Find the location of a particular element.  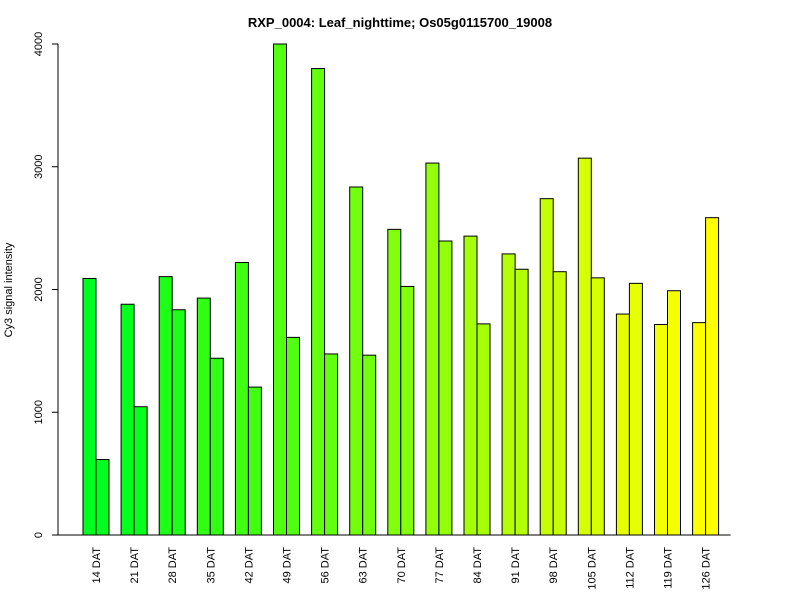

y-axis: 0 1000 2000 3000 4000 is located at coordinates (46, 285).